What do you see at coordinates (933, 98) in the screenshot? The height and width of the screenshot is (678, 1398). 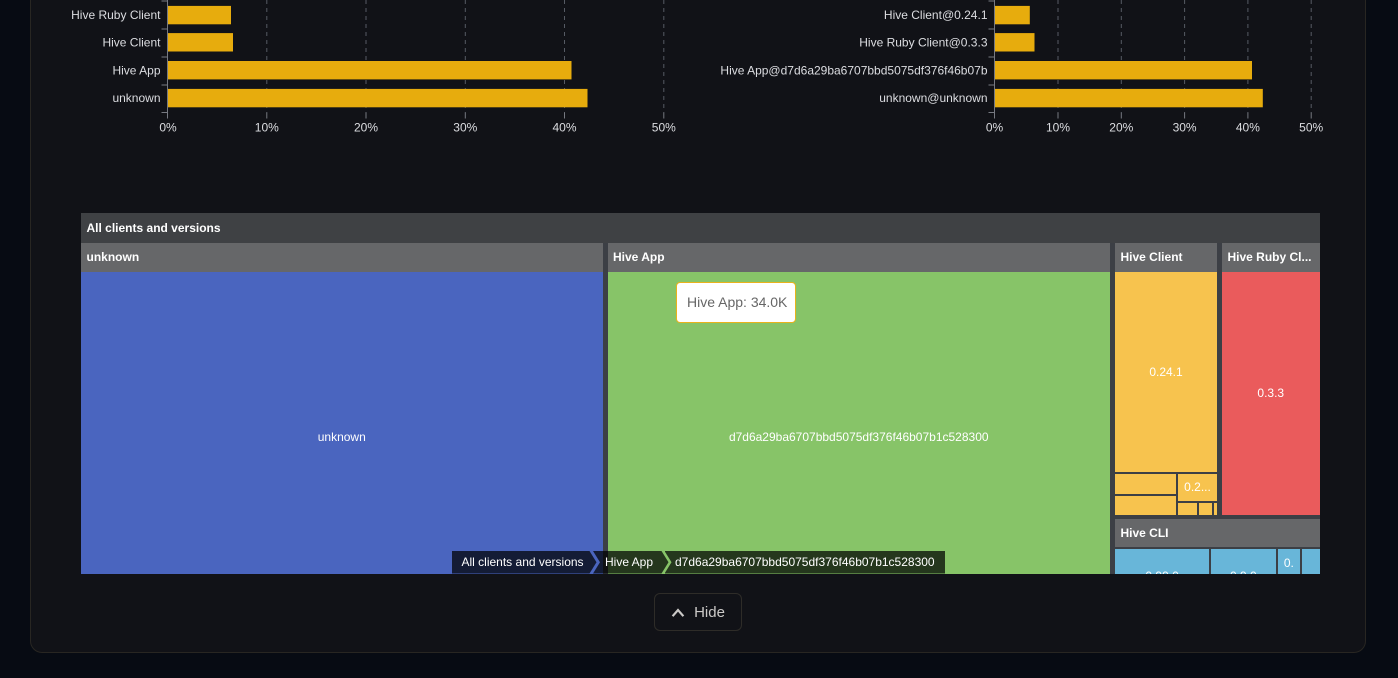 I see `svg-text: unknown@unknown` at bounding box center [933, 98].